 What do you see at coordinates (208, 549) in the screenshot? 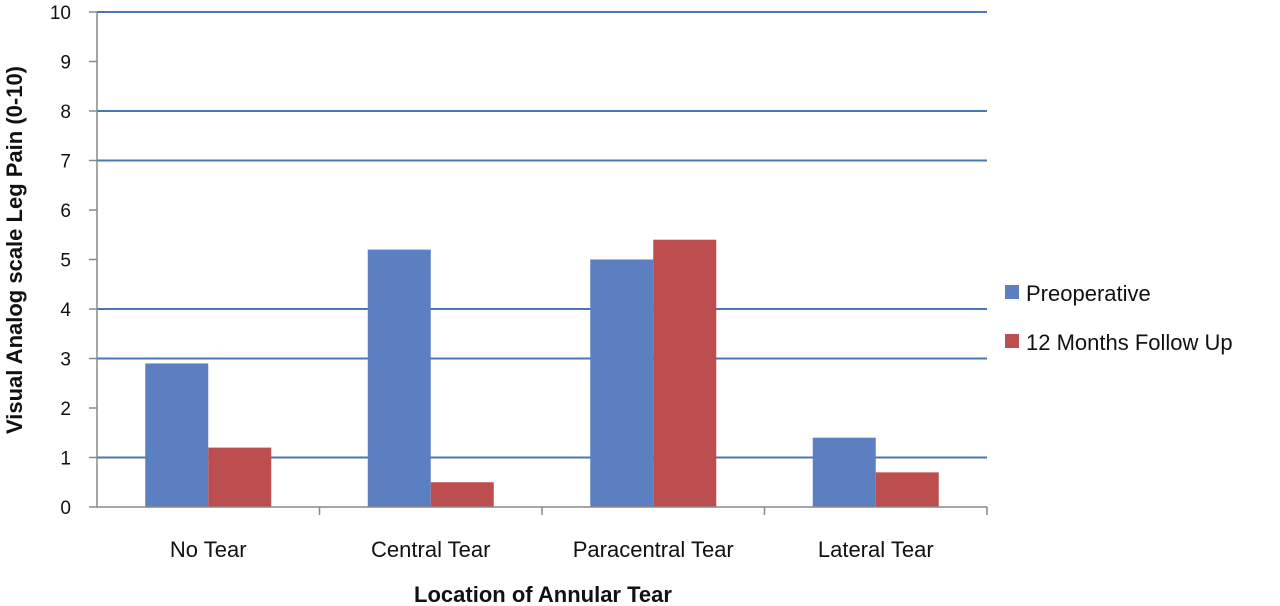
I see `x-tick-label: No Tear` at bounding box center [208, 549].